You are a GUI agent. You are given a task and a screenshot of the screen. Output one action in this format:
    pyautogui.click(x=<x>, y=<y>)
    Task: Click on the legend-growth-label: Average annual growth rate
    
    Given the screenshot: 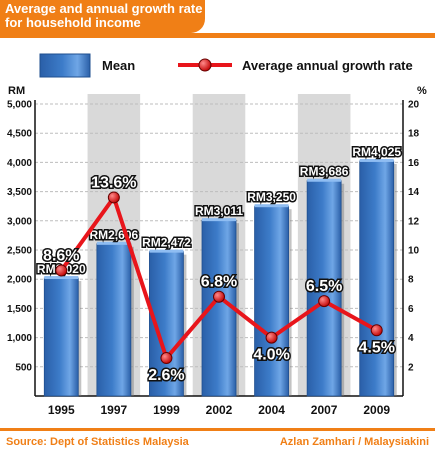 What is the action you would take?
    pyautogui.click(x=327, y=65)
    